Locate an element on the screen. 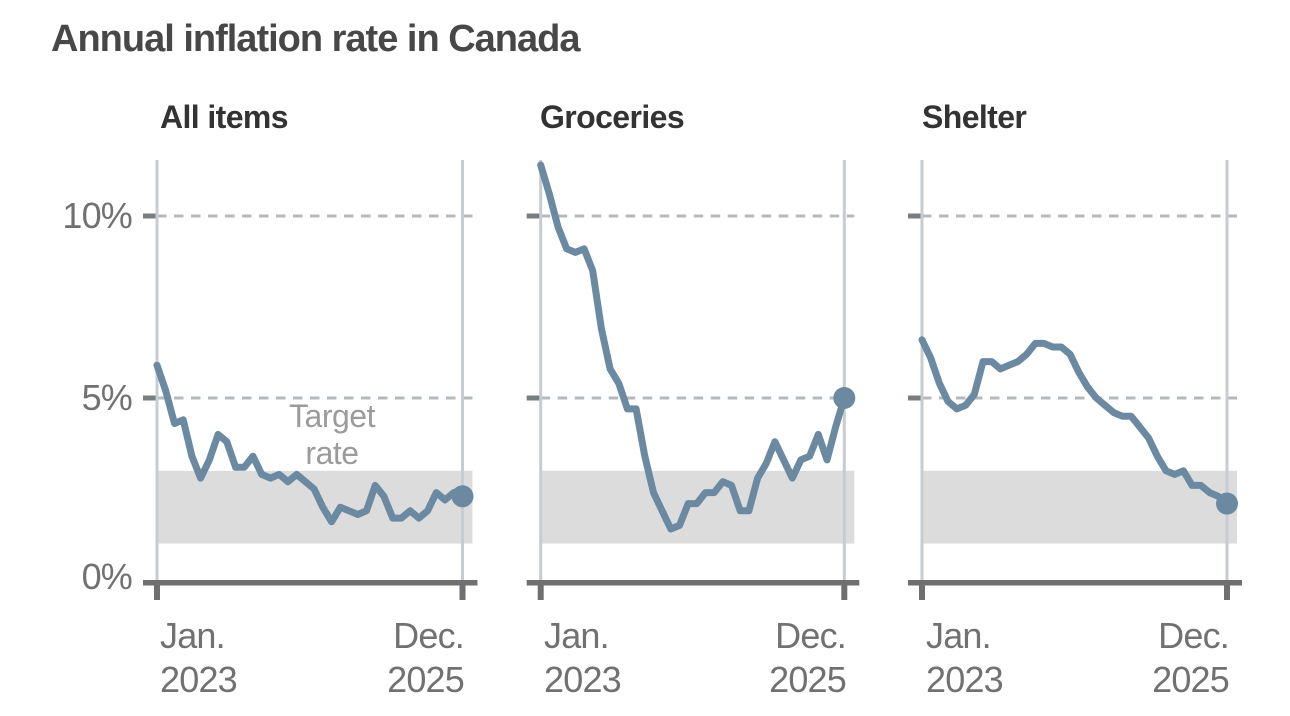  target-rate-annotation: Target rate is located at coordinates (332, 435).